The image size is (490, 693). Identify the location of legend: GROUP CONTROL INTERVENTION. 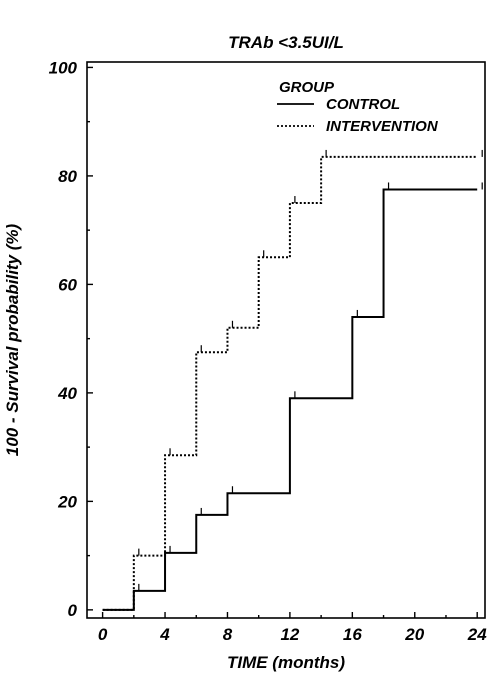
(358, 107).